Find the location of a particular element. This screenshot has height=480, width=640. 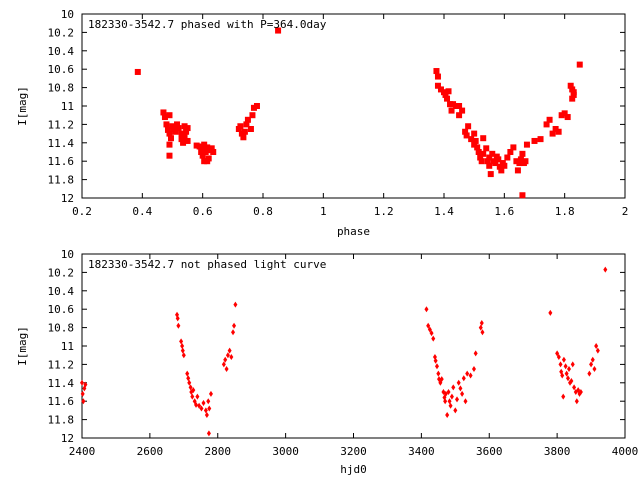

phased-x-tick-label: 1.8 is located at coordinates (565, 211).